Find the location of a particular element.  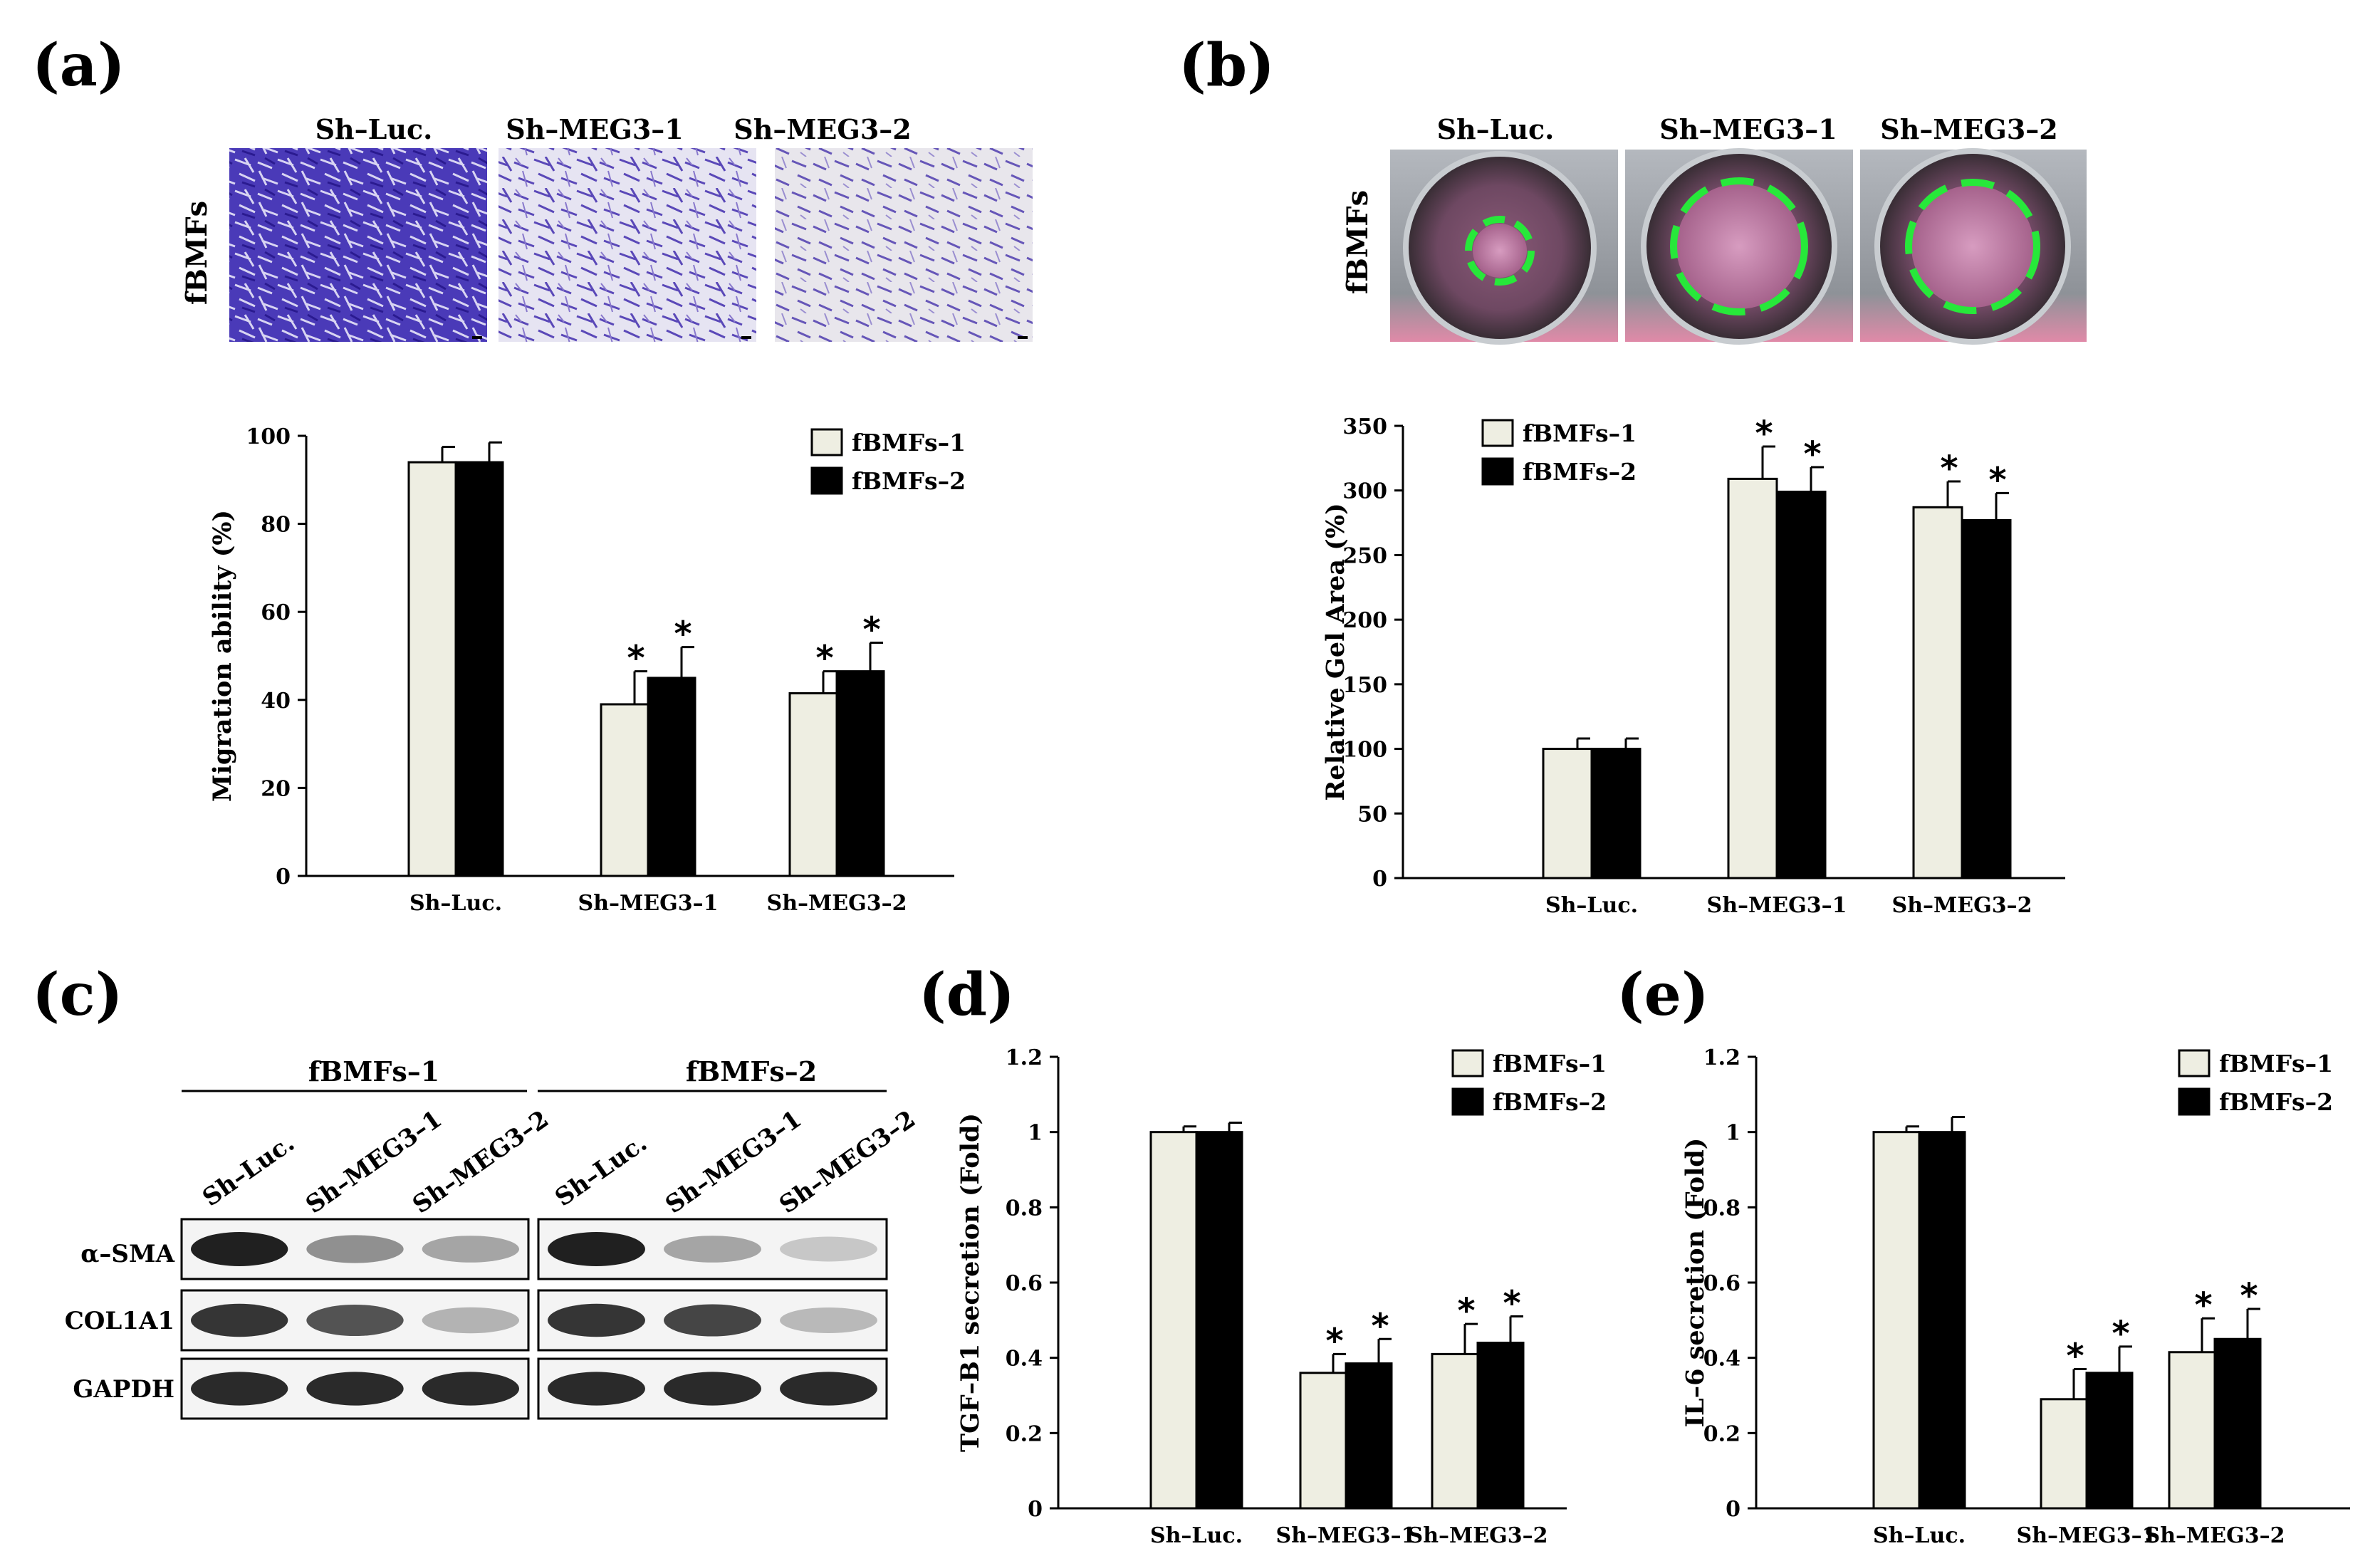

blot-row-label-gapdh: GAPDH is located at coordinates (123, 1390).